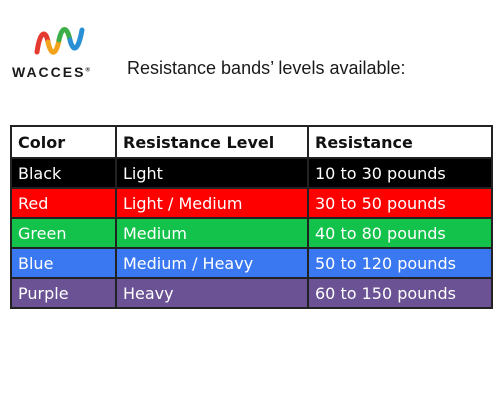 This screenshot has width=500, height=405. Describe the element at coordinates (51, 72) in the screenshot. I see `brand-name: WACCES®` at that location.